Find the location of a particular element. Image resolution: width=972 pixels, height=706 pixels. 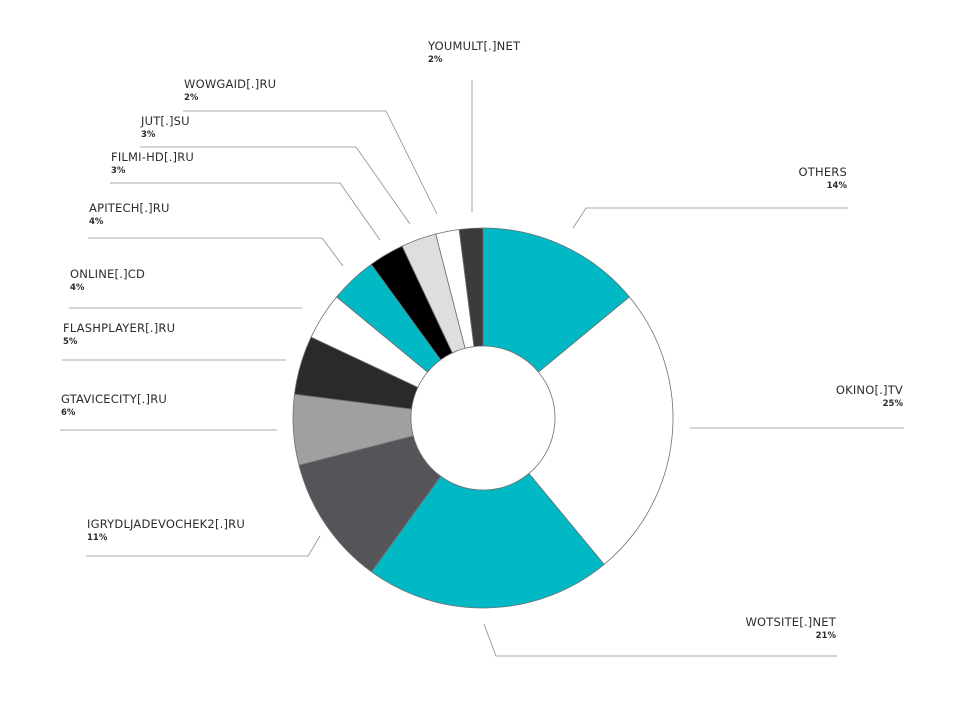

slice-youmult-net is located at coordinates (471, 287).